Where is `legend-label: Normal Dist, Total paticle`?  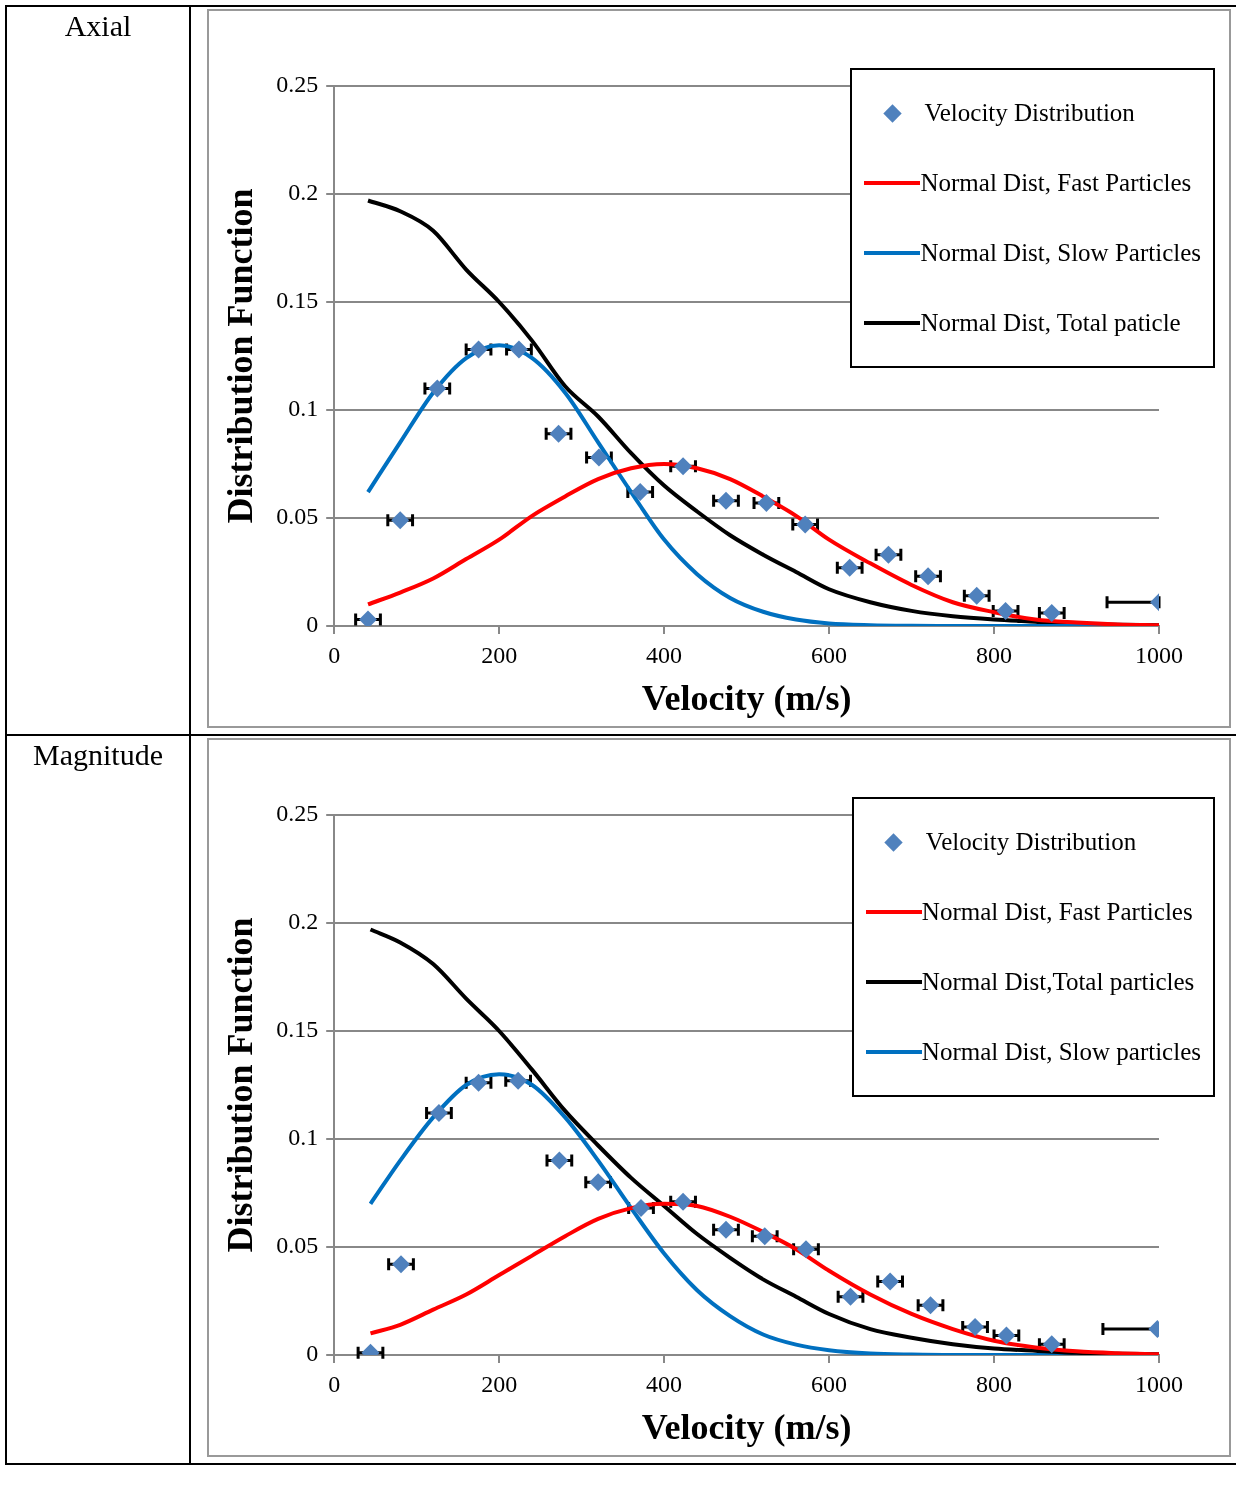 legend-label: Normal Dist, Total paticle is located at coordinates (1050, 323).